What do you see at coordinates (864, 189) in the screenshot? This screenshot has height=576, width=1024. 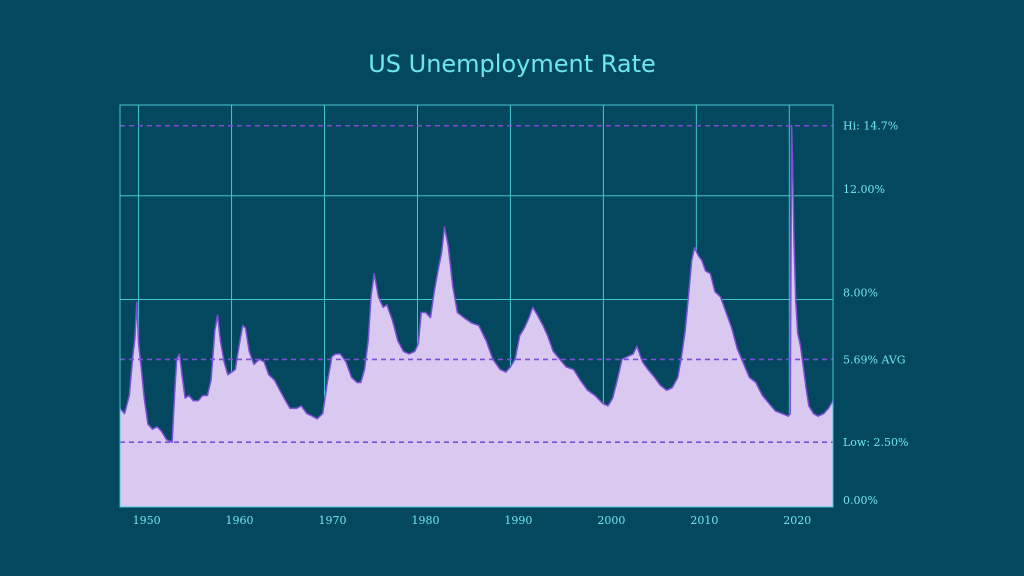 I see `y-tick-label: 12.00%` at bounding box center [864, 189].